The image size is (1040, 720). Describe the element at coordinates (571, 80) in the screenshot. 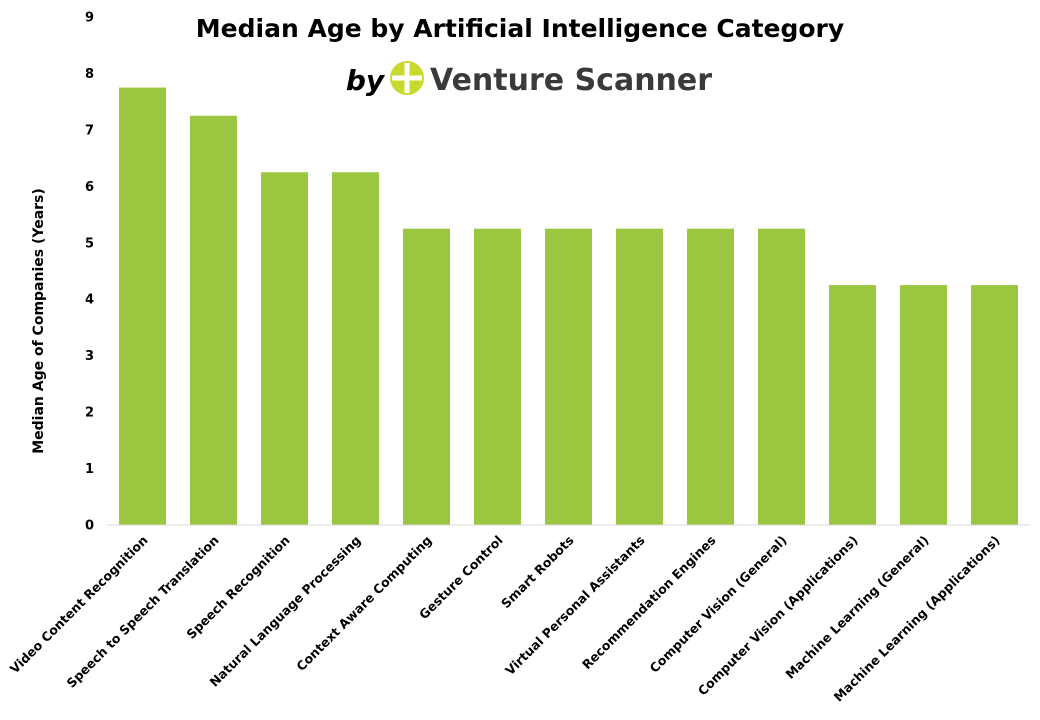

I see `brand-name: Venture Scanner` at that location.